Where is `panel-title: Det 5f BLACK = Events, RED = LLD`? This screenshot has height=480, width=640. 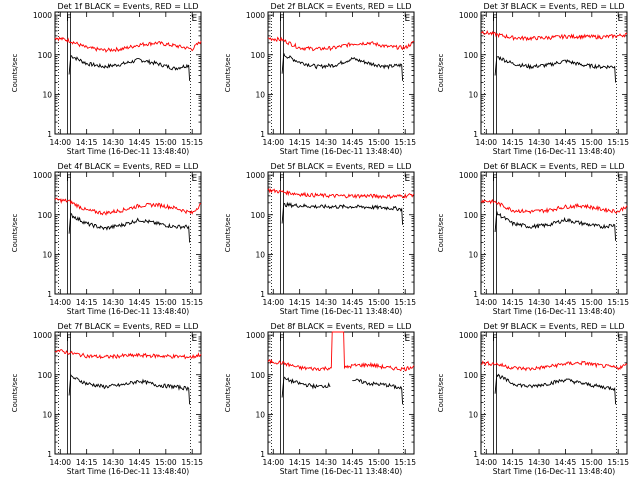
panel-title: Det 5f BLACK = Events, RED = LLD is located at coordinates (340, 166).